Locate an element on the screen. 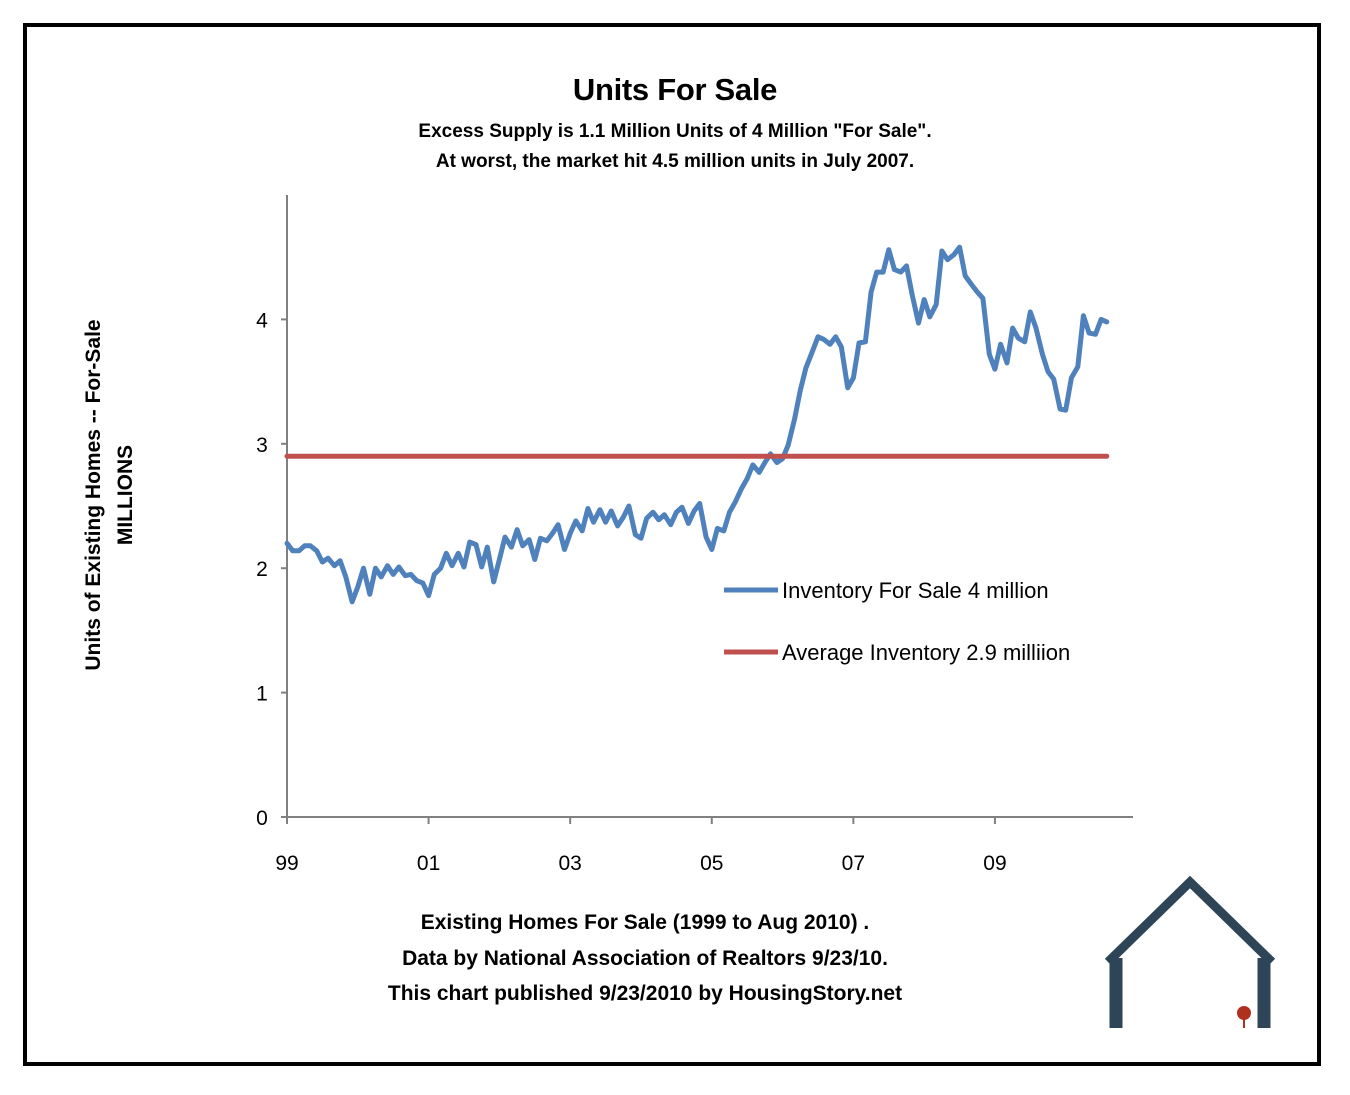  x-tick-label: 09 is located at coordinates (994, 863).